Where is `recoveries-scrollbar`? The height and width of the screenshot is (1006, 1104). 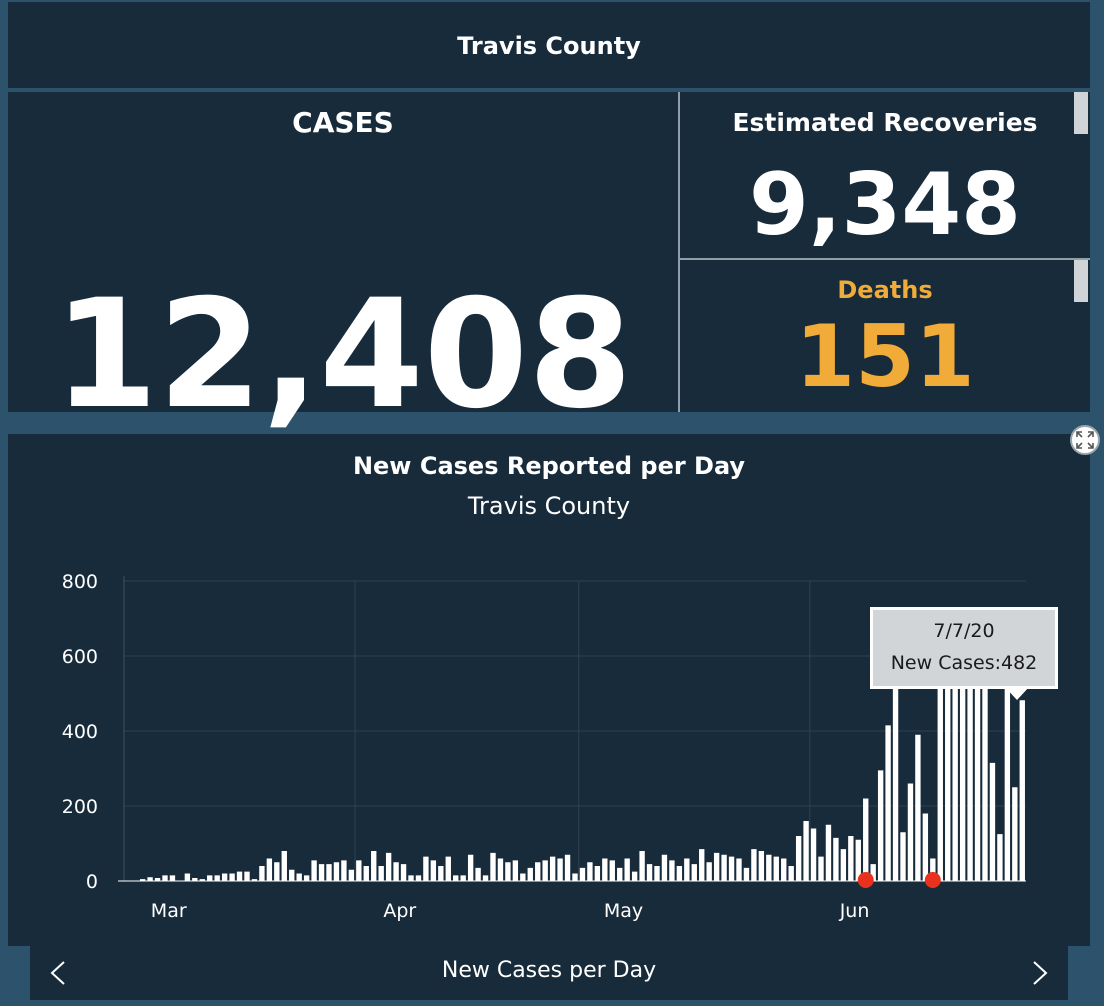 recoveries-scrollbar is located at coordinates (1081, 113).